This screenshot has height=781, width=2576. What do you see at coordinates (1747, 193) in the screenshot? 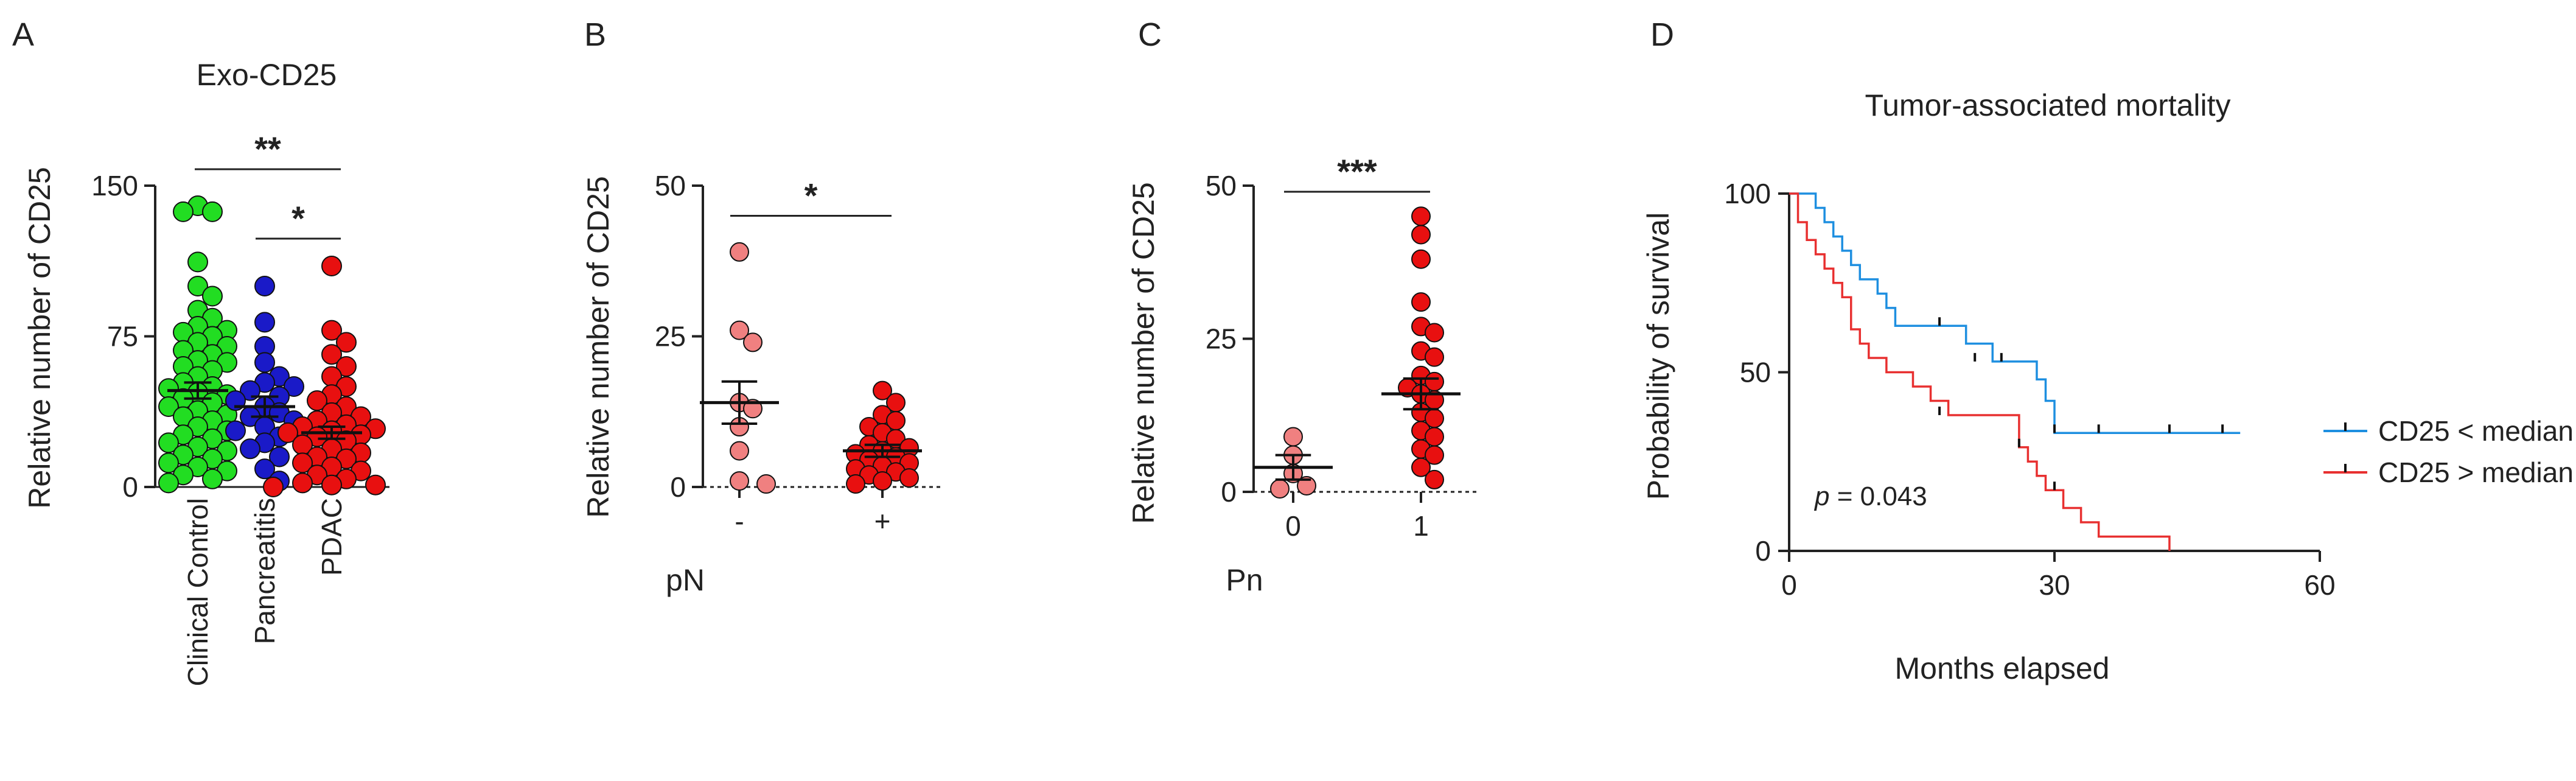
I see `chart-d-ytick-label: 100` at bounding box center [1747, 193].